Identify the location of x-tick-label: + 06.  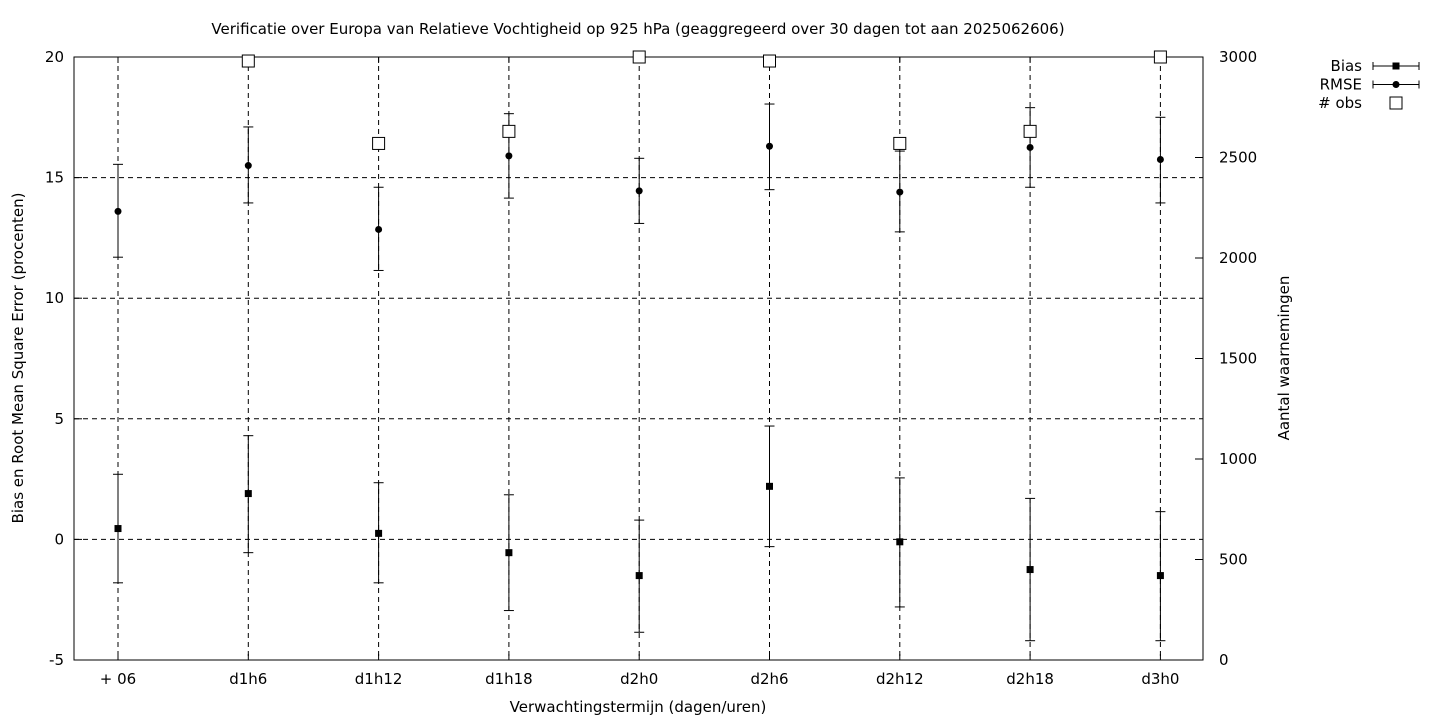
(118, 679).